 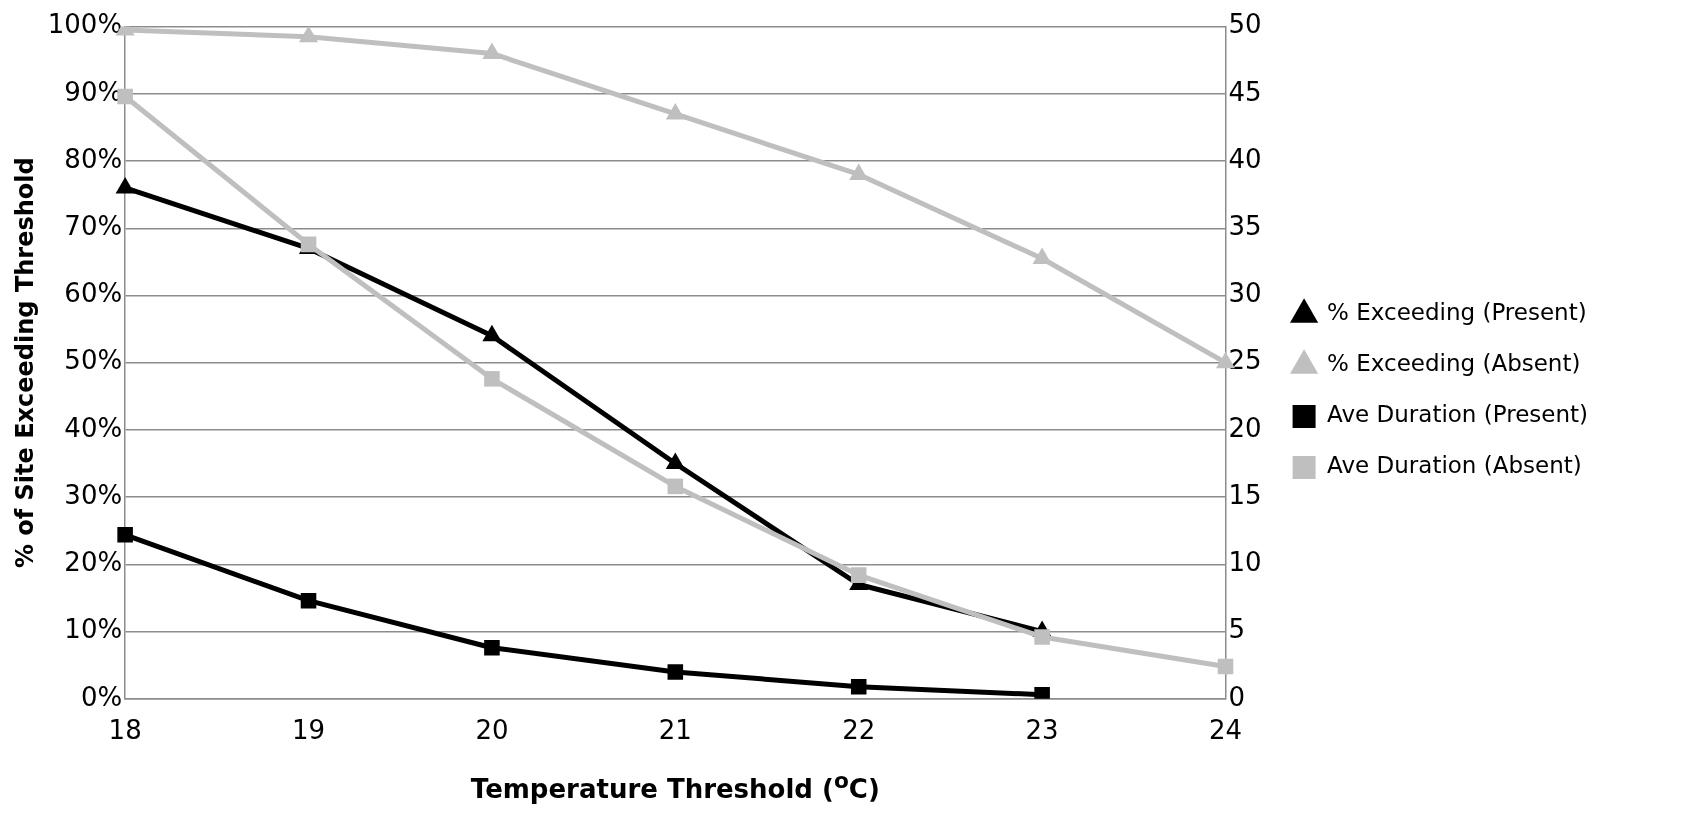 What do you see at coordinates (1454, 465) in the screenshot?
I see `legend-label: Ave Duration (Absent)` at bounding box center [1454, 465].